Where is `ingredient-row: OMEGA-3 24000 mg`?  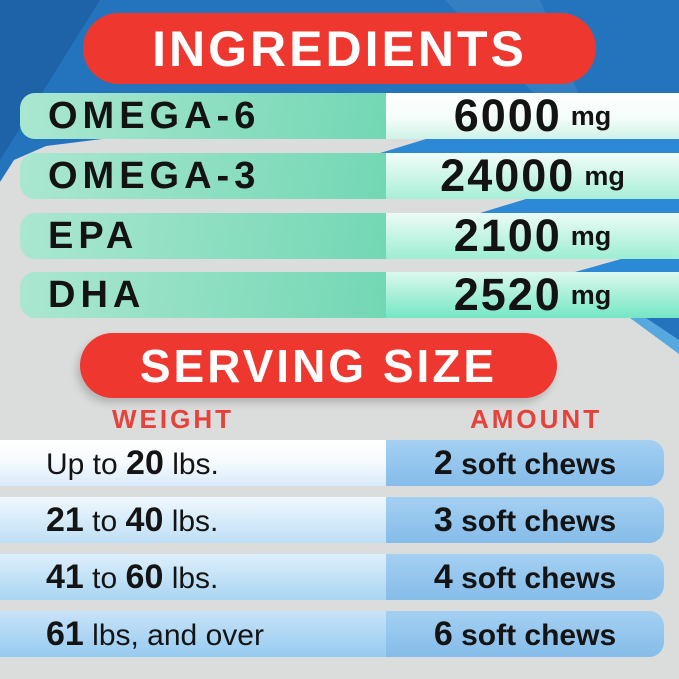 ingredient-row: OMEGA-3 24000 mg is located at coordinates (349, 176).